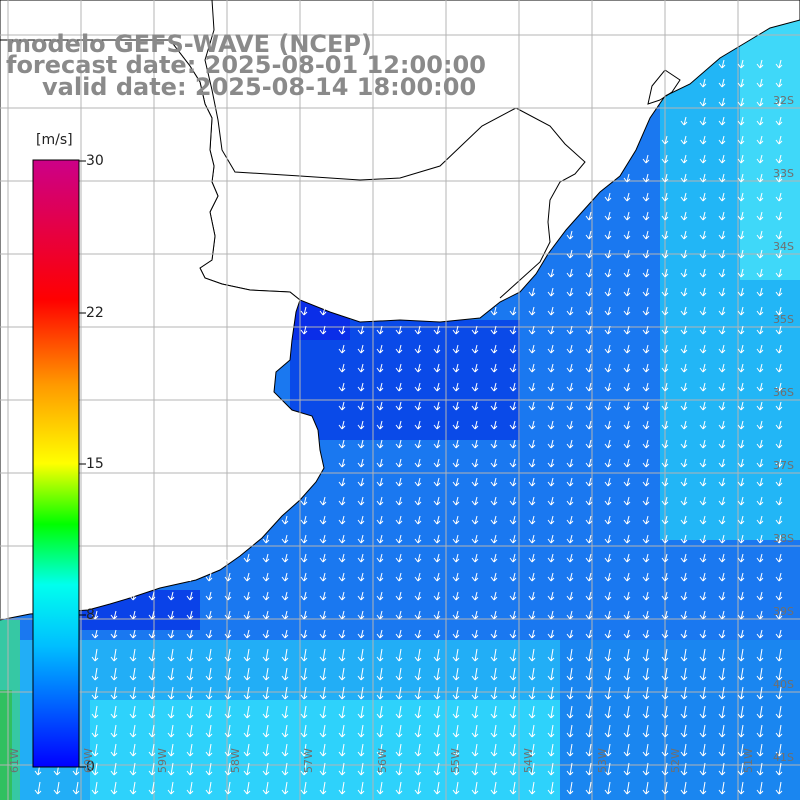  I want to click on lat-label: 37S, so click(783, 465).